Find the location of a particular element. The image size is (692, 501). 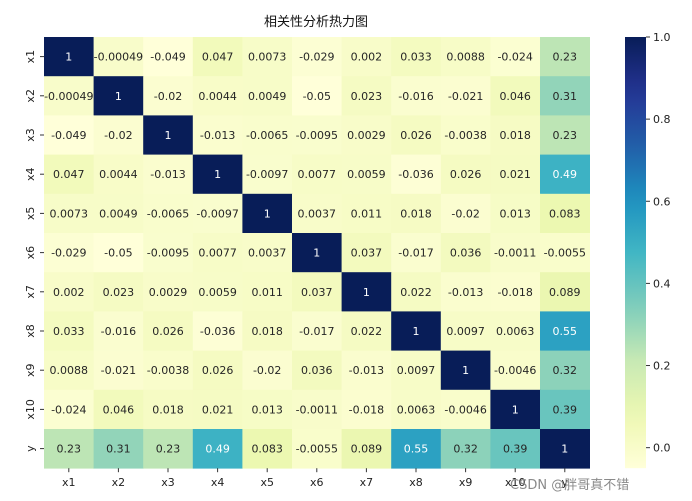

heatmap-cell-x3-y is located at coordinates (565, 135).